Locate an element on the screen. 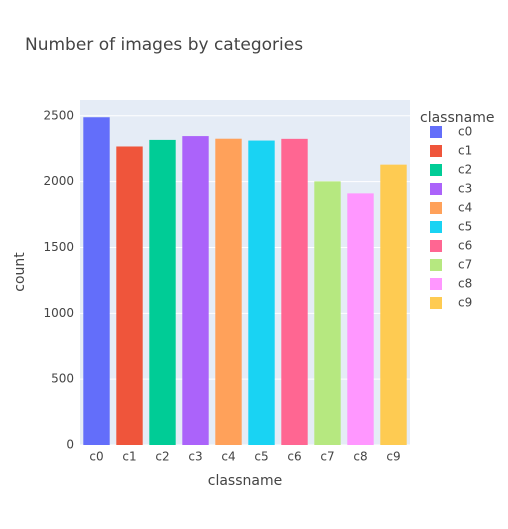 Image resolution: width=508 pixels, height=529 pixels. legend-label: c4 is located at coordinates (465, 208).